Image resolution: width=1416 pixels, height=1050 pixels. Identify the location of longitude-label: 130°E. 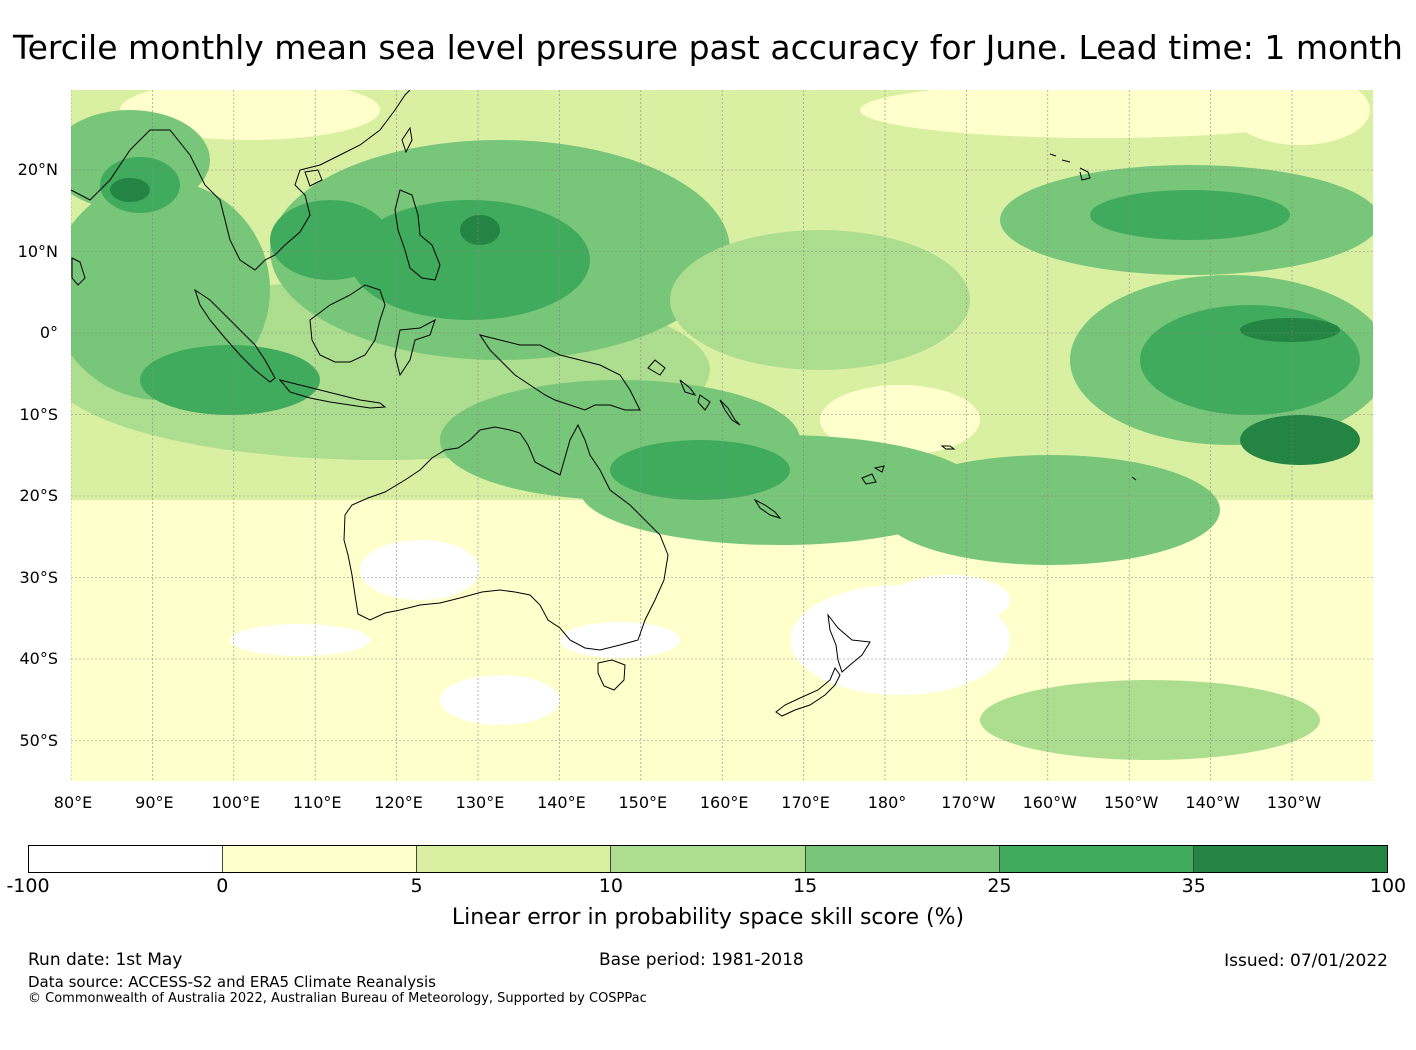
(480, 802).